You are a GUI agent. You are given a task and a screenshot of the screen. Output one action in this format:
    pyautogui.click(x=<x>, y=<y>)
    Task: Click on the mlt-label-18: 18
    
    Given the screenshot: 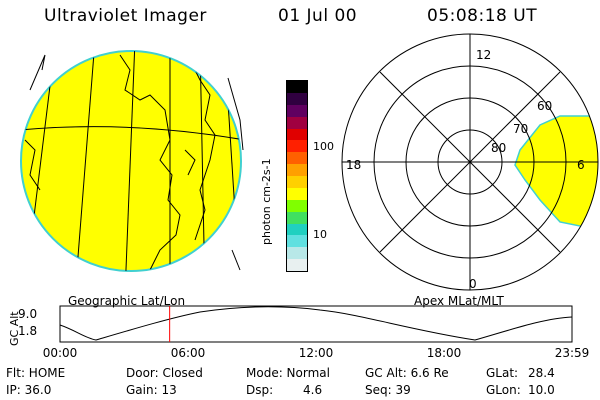 What is the action you would take?
    pyautogui.click(x=353, y=165)
    